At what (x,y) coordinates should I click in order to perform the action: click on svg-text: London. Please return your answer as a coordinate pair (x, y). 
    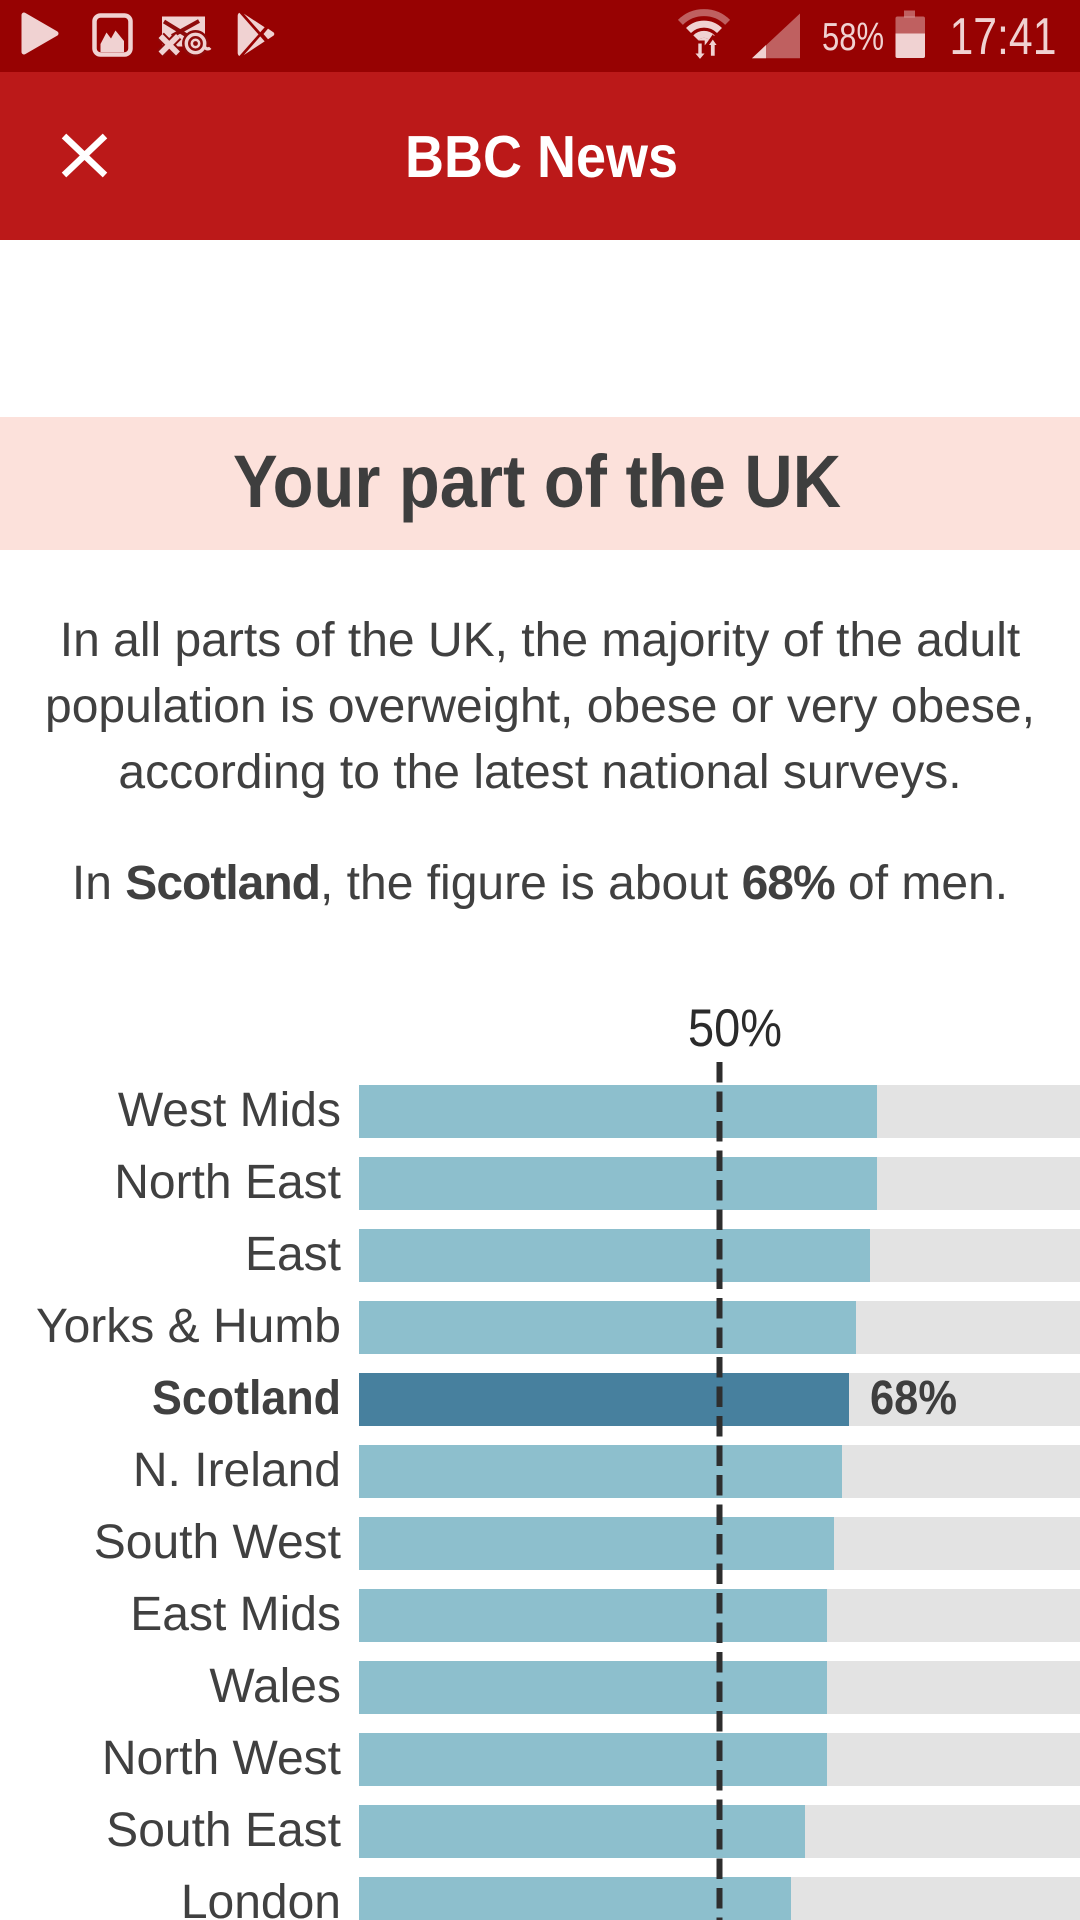
    Looking at the image, I should click on (261, 1898).